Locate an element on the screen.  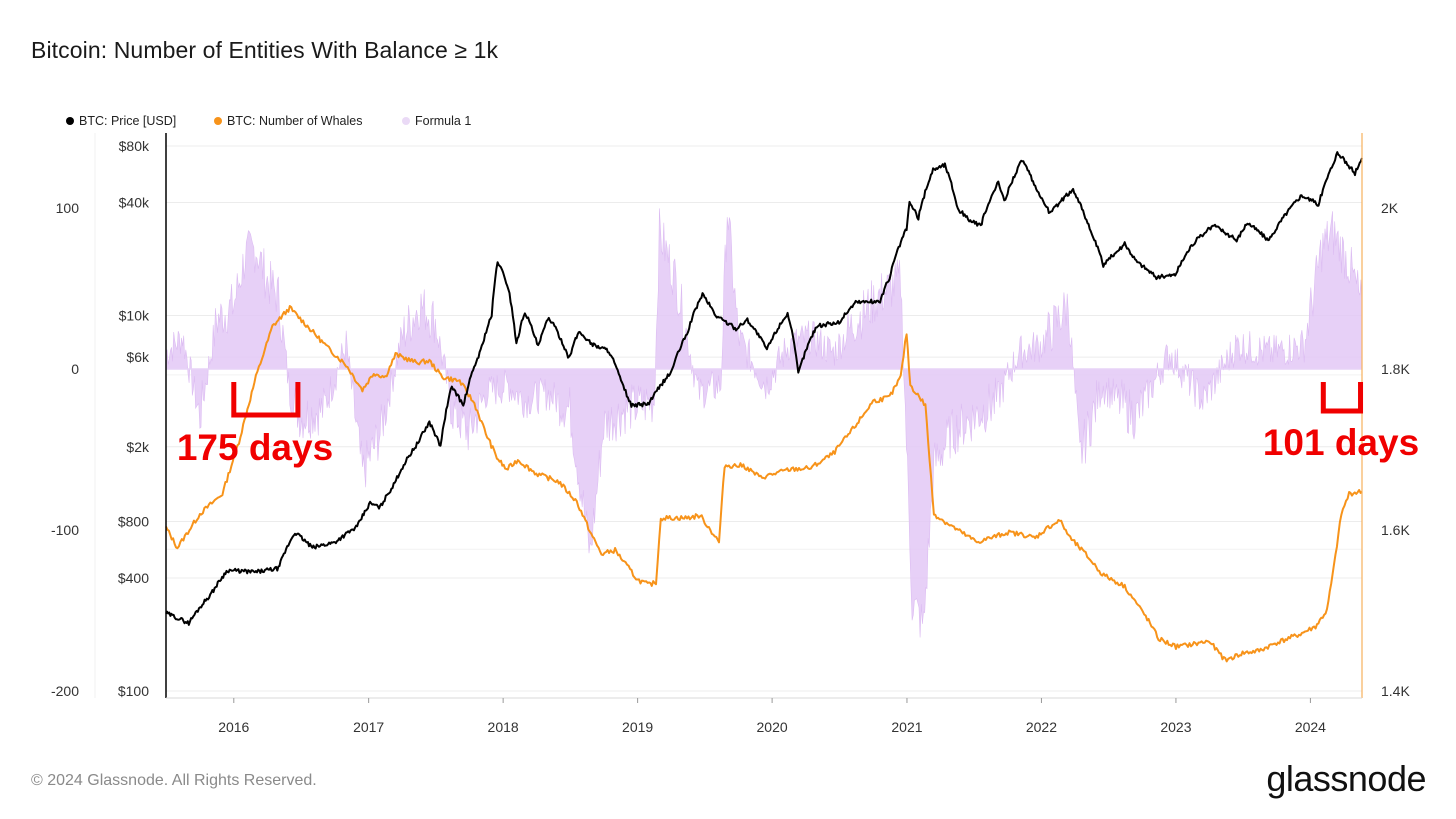
price-tick-label: $400 is located at coordinates (133, 578).